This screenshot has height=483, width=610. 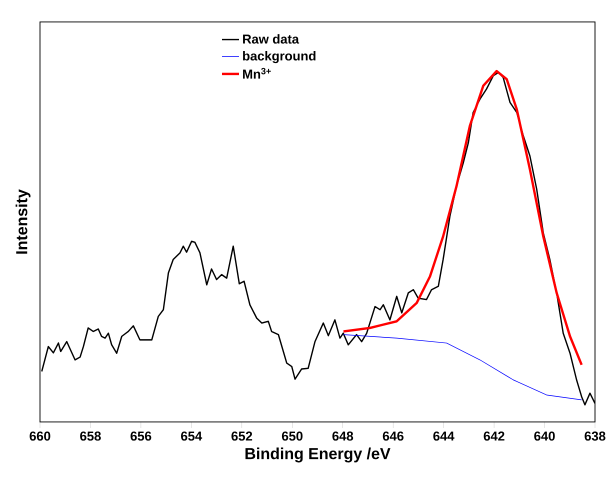 I want to click on x-tick-label: 642, so click(x=494, y=436).